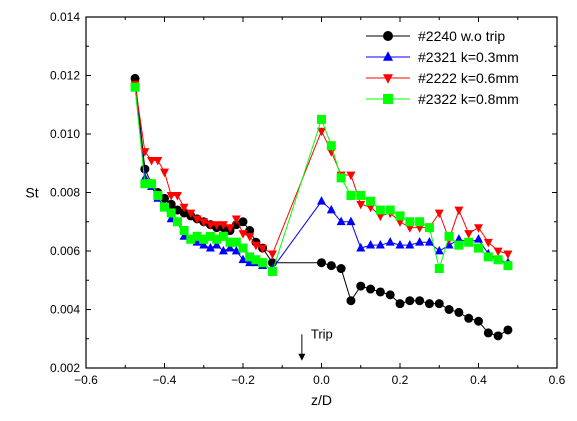 Image resolution: width=577 pixels, height=421 pixels. I want to click on y-tick-label: 0.012, so click(65, 76).